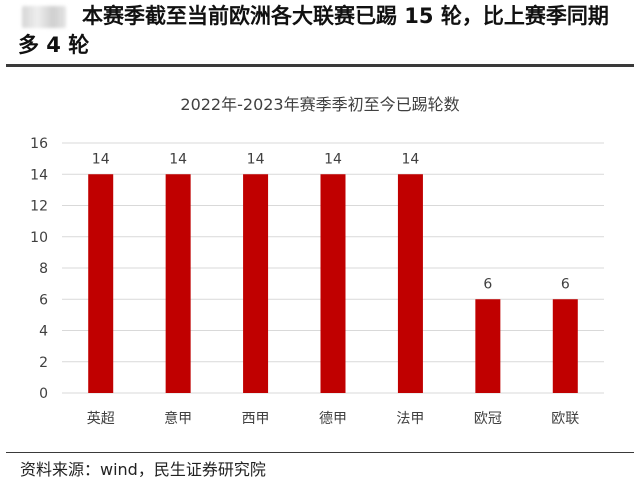 The width and height of the screenshot is (641, 489). What do you see at coordinates (313, 30) in the screenshot?
I see `figure-title: 本赛季截至当前欧洲各大联赛已踢 15 轮，比上赛季同期多 4 轮` at bounding box center [313, 30].